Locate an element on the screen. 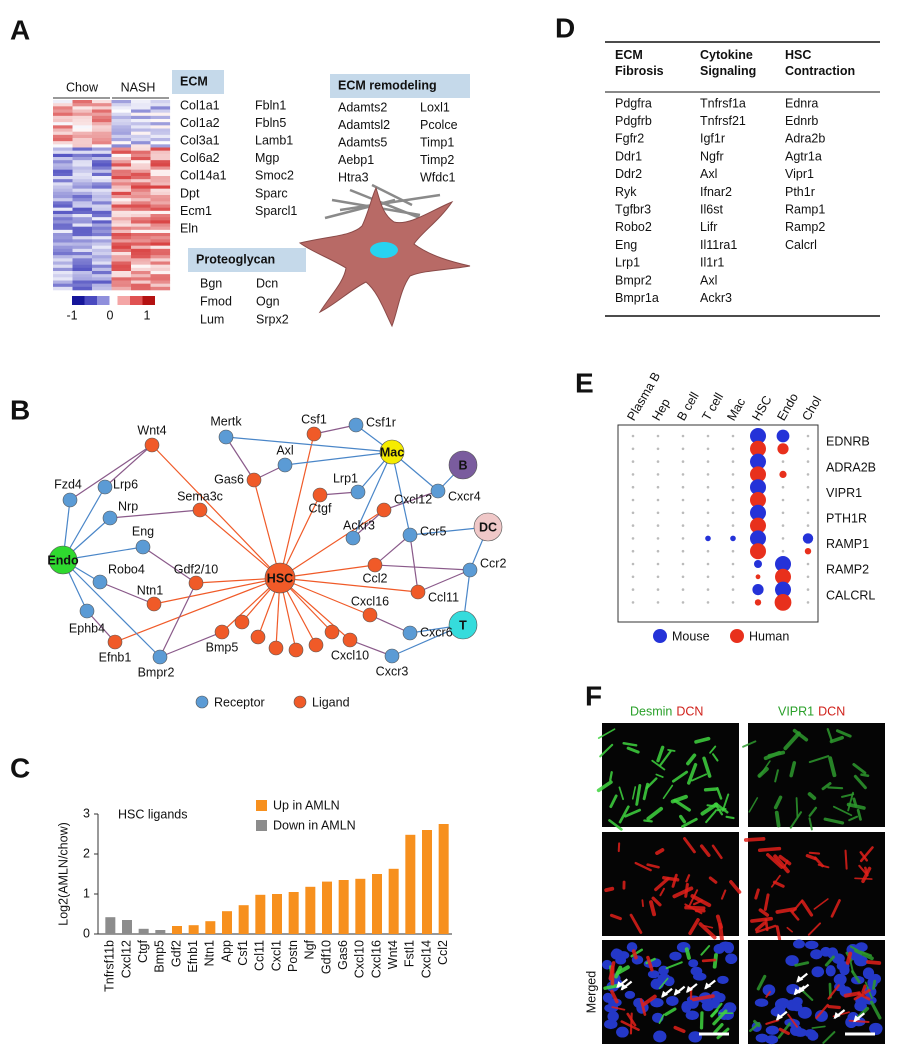 Image resolution: width=900 pixels, height=1050 pixels. table-cell: Bmpr2 is located at coordinates (633, 280).